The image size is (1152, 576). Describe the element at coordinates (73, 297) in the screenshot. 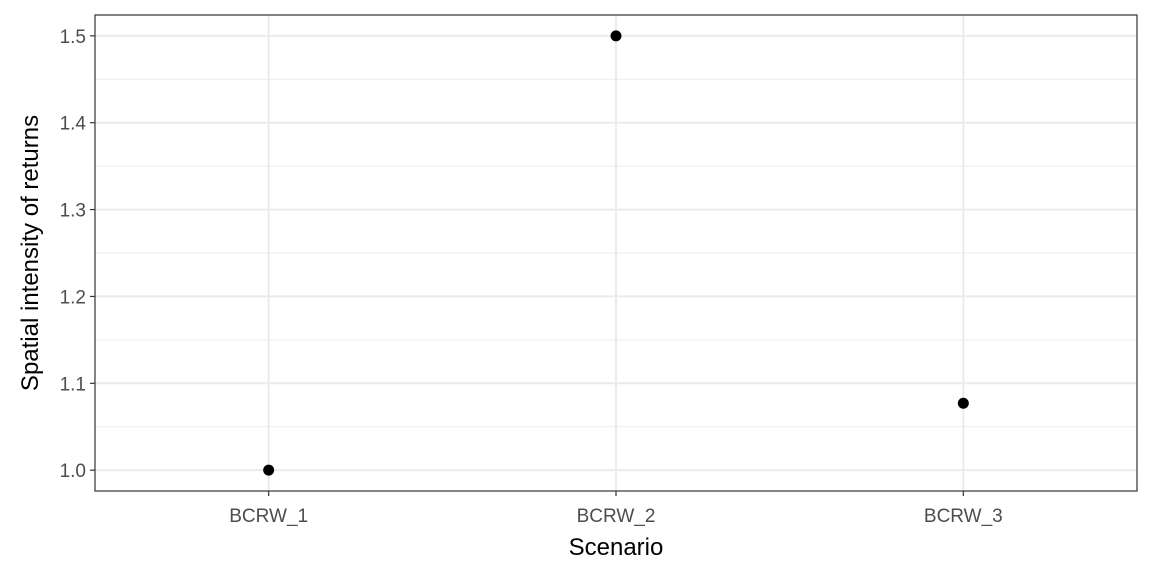

I see `y-tick-label: 1.2` at that location.